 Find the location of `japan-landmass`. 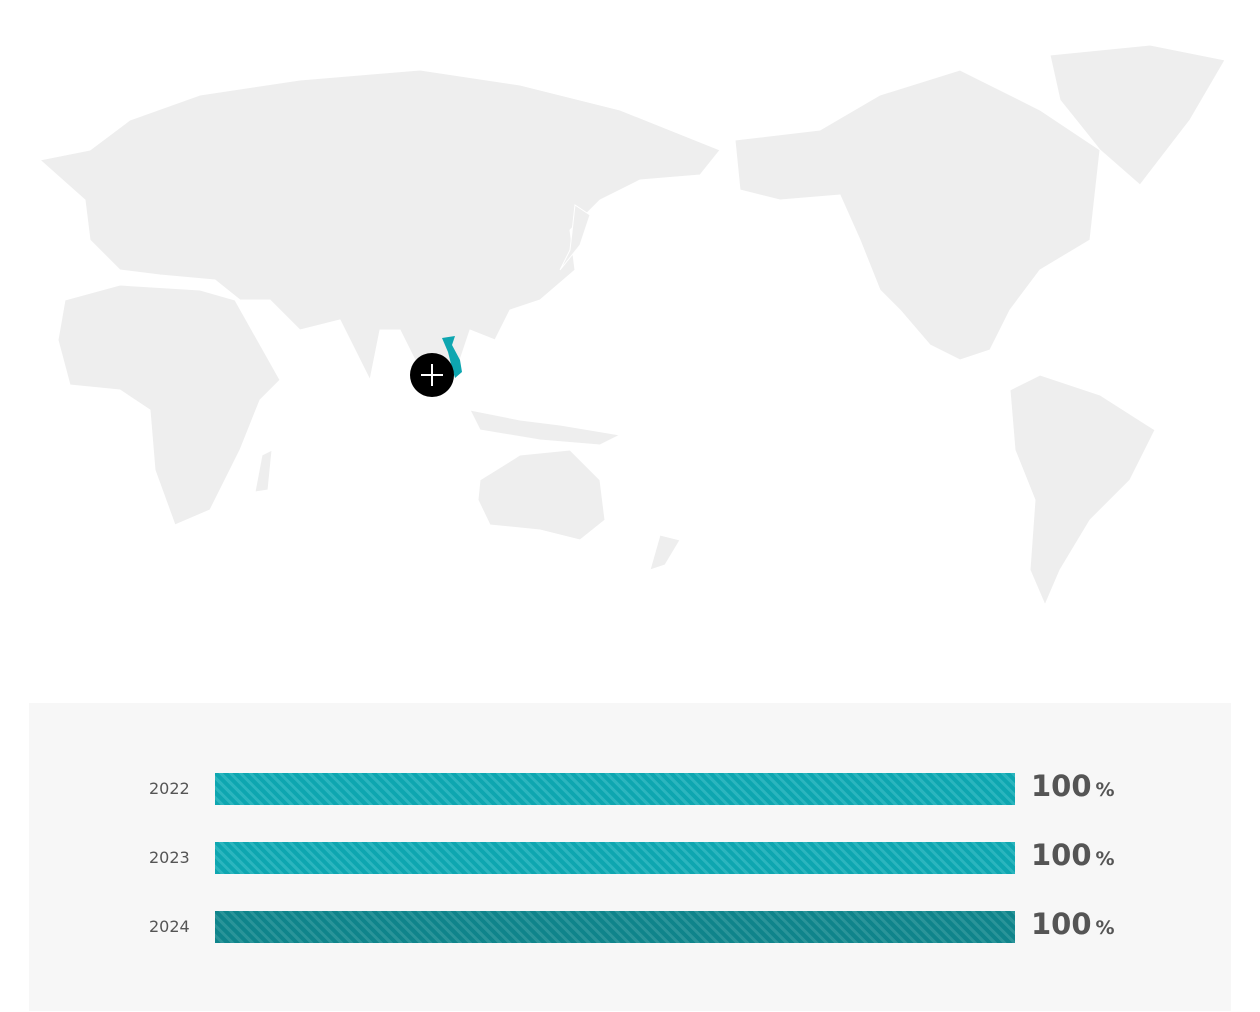

japan-landmass is located at coordinates (575, 237).